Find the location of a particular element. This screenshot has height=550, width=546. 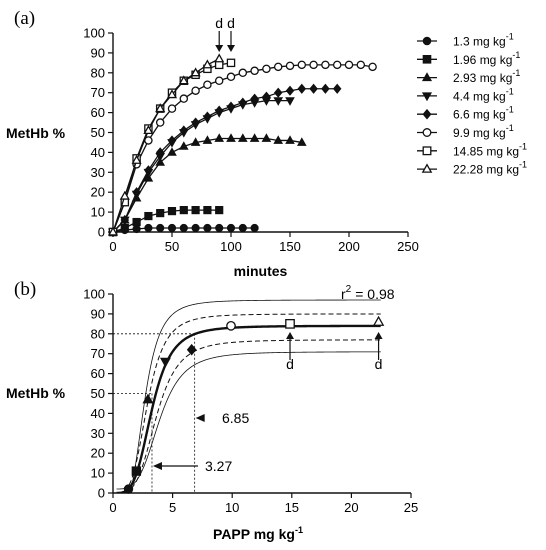

ec80-label: 6.85 is located at coordinates (235, 418).